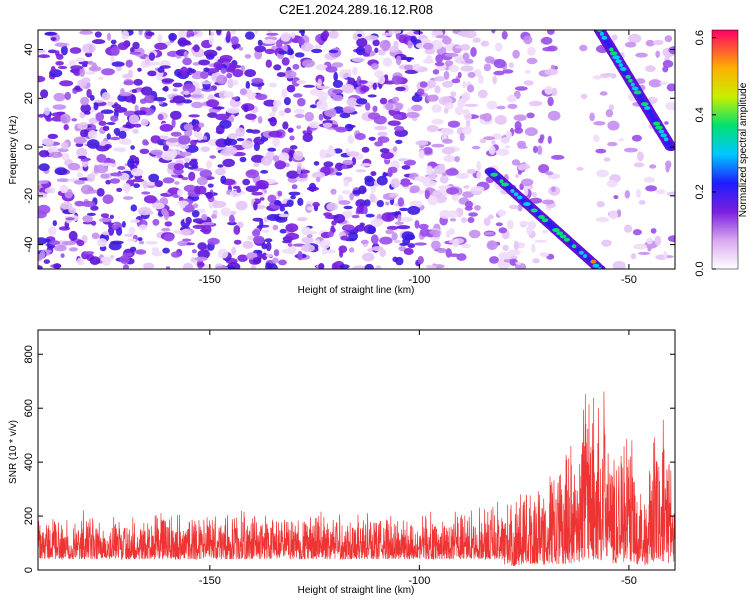 The height and width of the screenshot is (600, 750). Describe the element at coordinates (419, 280) in the screenshot. I see `spectrogram-x-tick-label: -100` at that location.